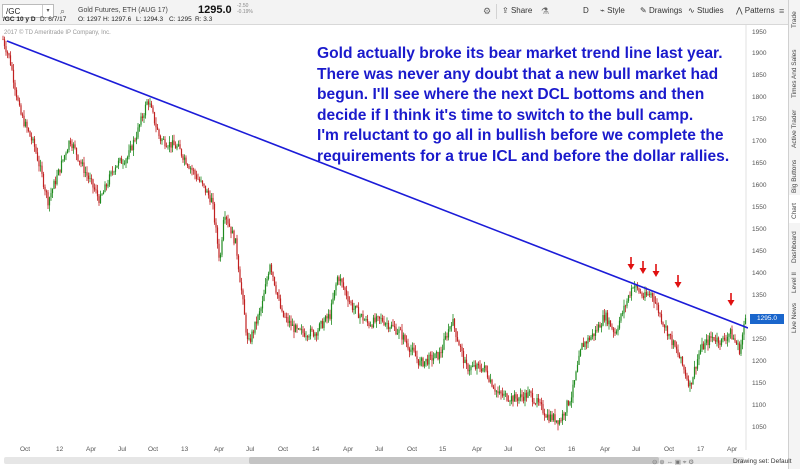  What do you see at coordinates (19, 19) in the screenshot?
I see `chart-symbol-period: /GC 10 y D` at bounding box center [19, 19].